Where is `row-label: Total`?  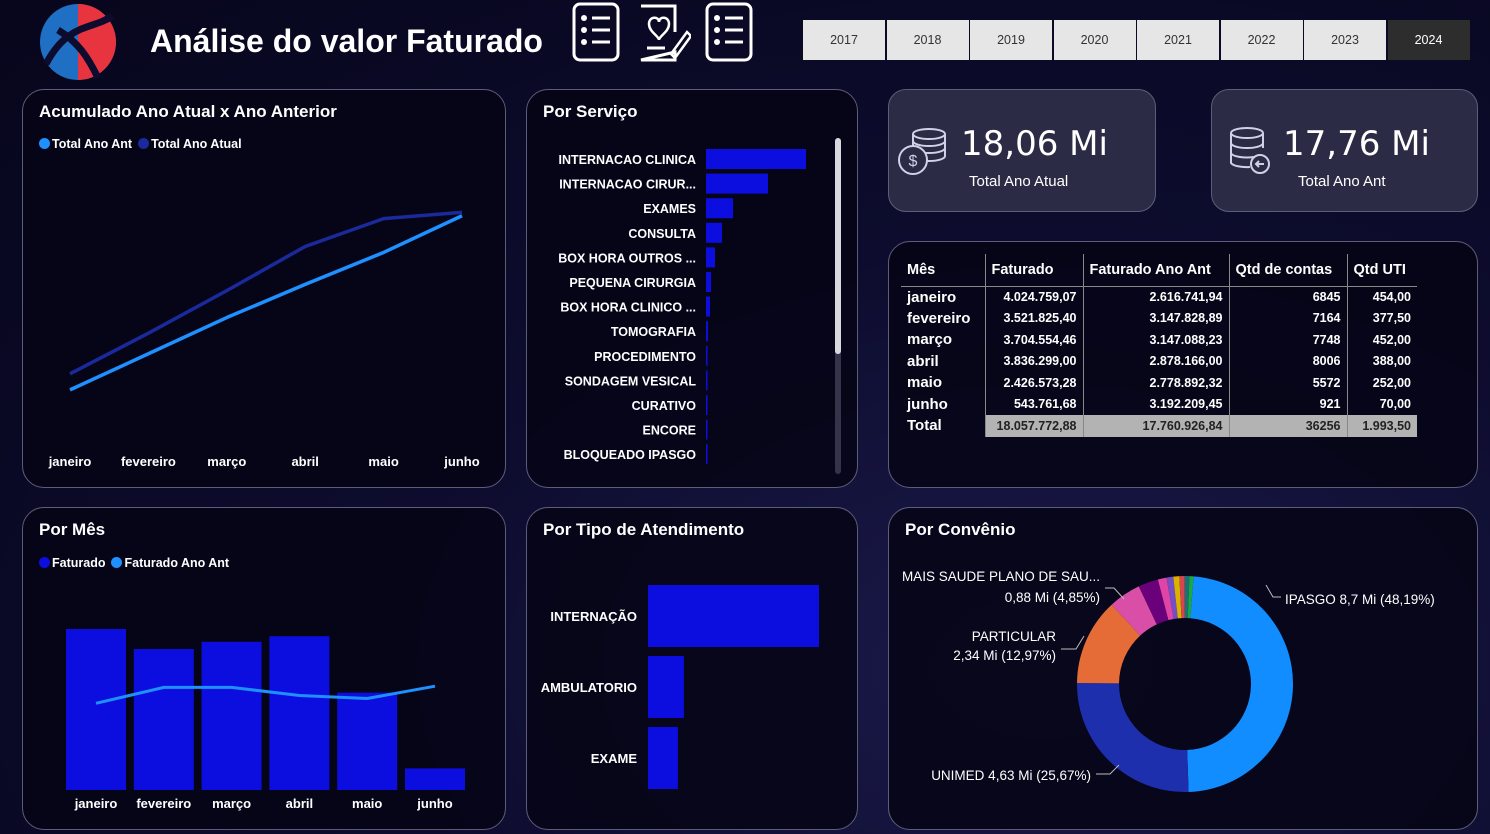
row-label: Total is located at coordinates (924, 426).